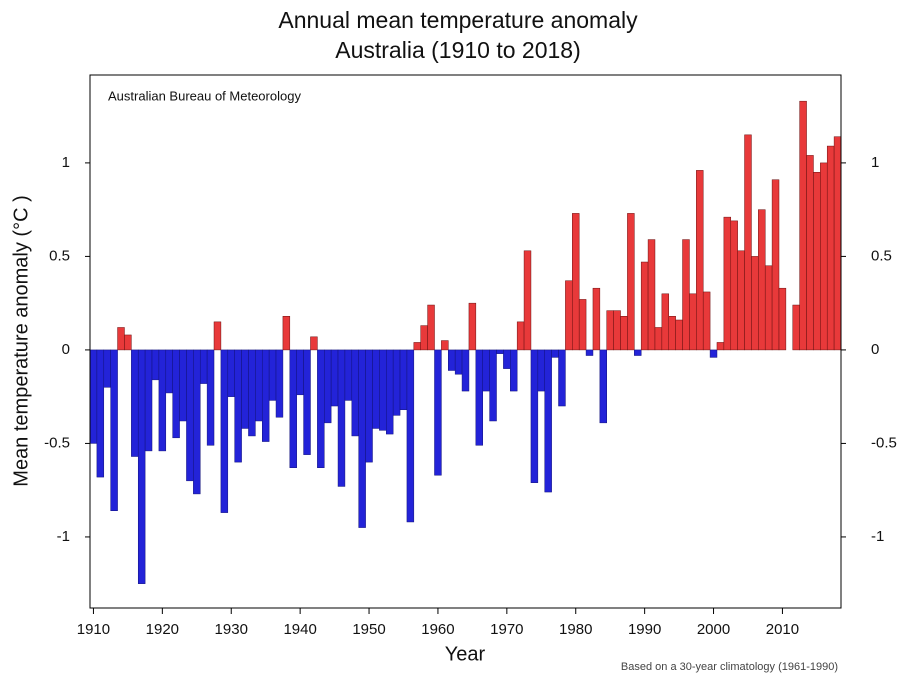 The width and height of the screenshot is (913, 684). I want to click on y-tick-label: 0.5, so click(59, 255).